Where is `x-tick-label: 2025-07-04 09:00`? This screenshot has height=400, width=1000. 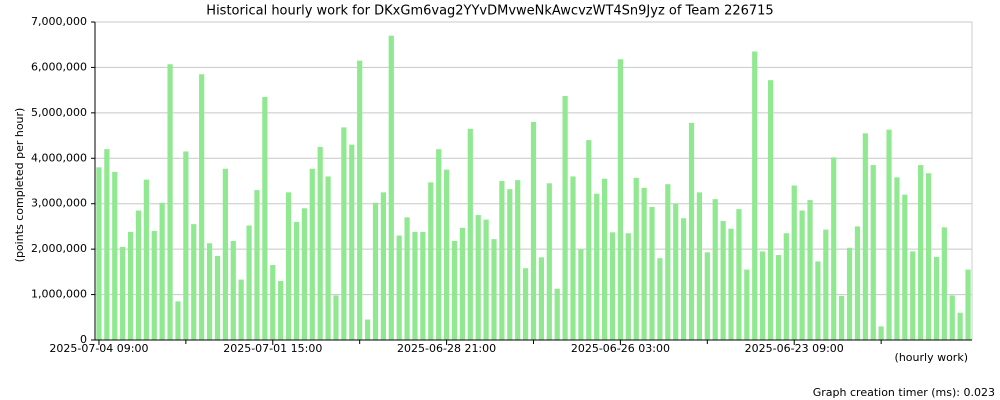
x-tick-label: 2025-07-04 09:00 is located at coordinates (98, 348).